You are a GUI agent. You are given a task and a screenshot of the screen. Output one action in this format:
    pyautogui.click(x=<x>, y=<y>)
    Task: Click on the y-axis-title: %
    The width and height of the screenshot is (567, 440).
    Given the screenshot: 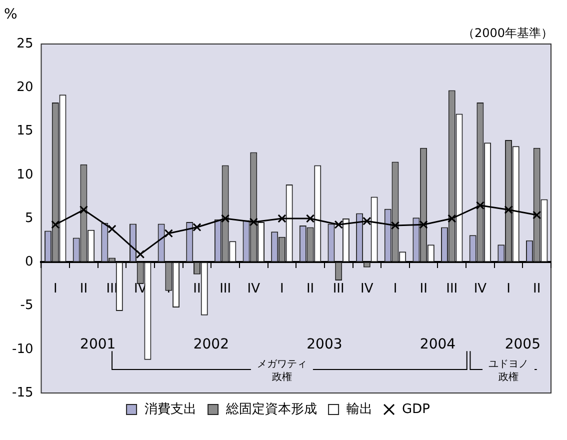 What is the action you would take?
    pyautogui.click(x=11, y=14)
    